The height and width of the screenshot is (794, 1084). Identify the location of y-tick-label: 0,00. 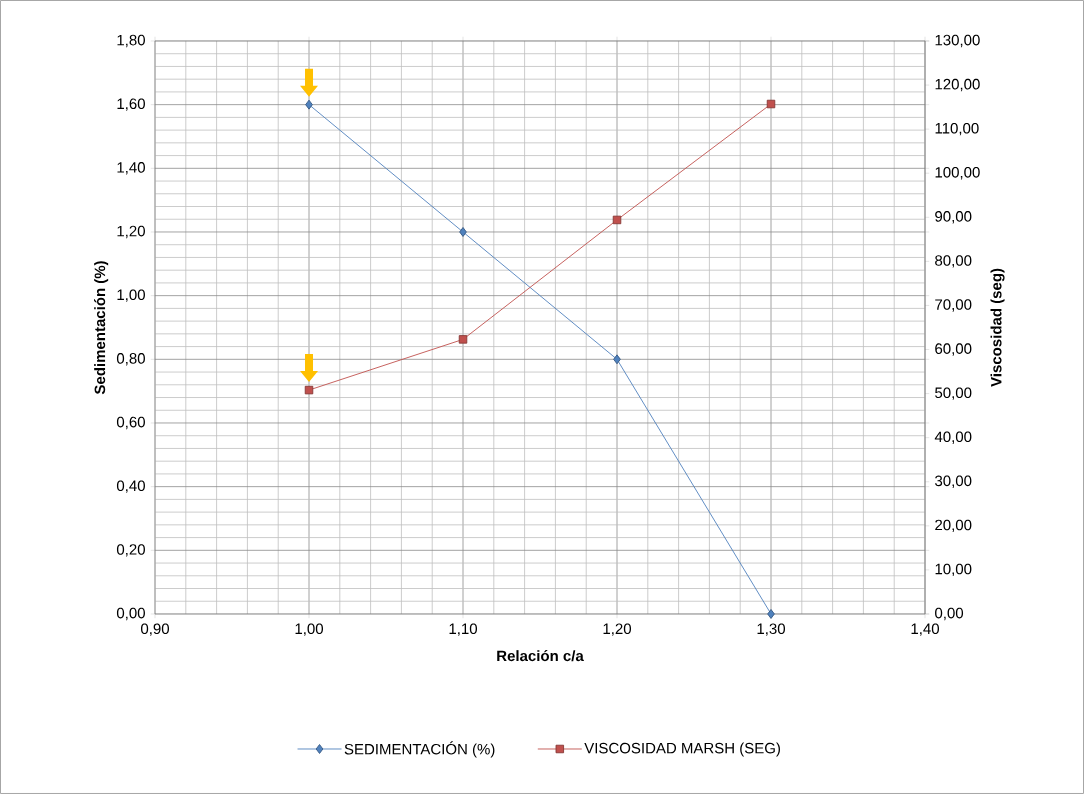
(130, 614).